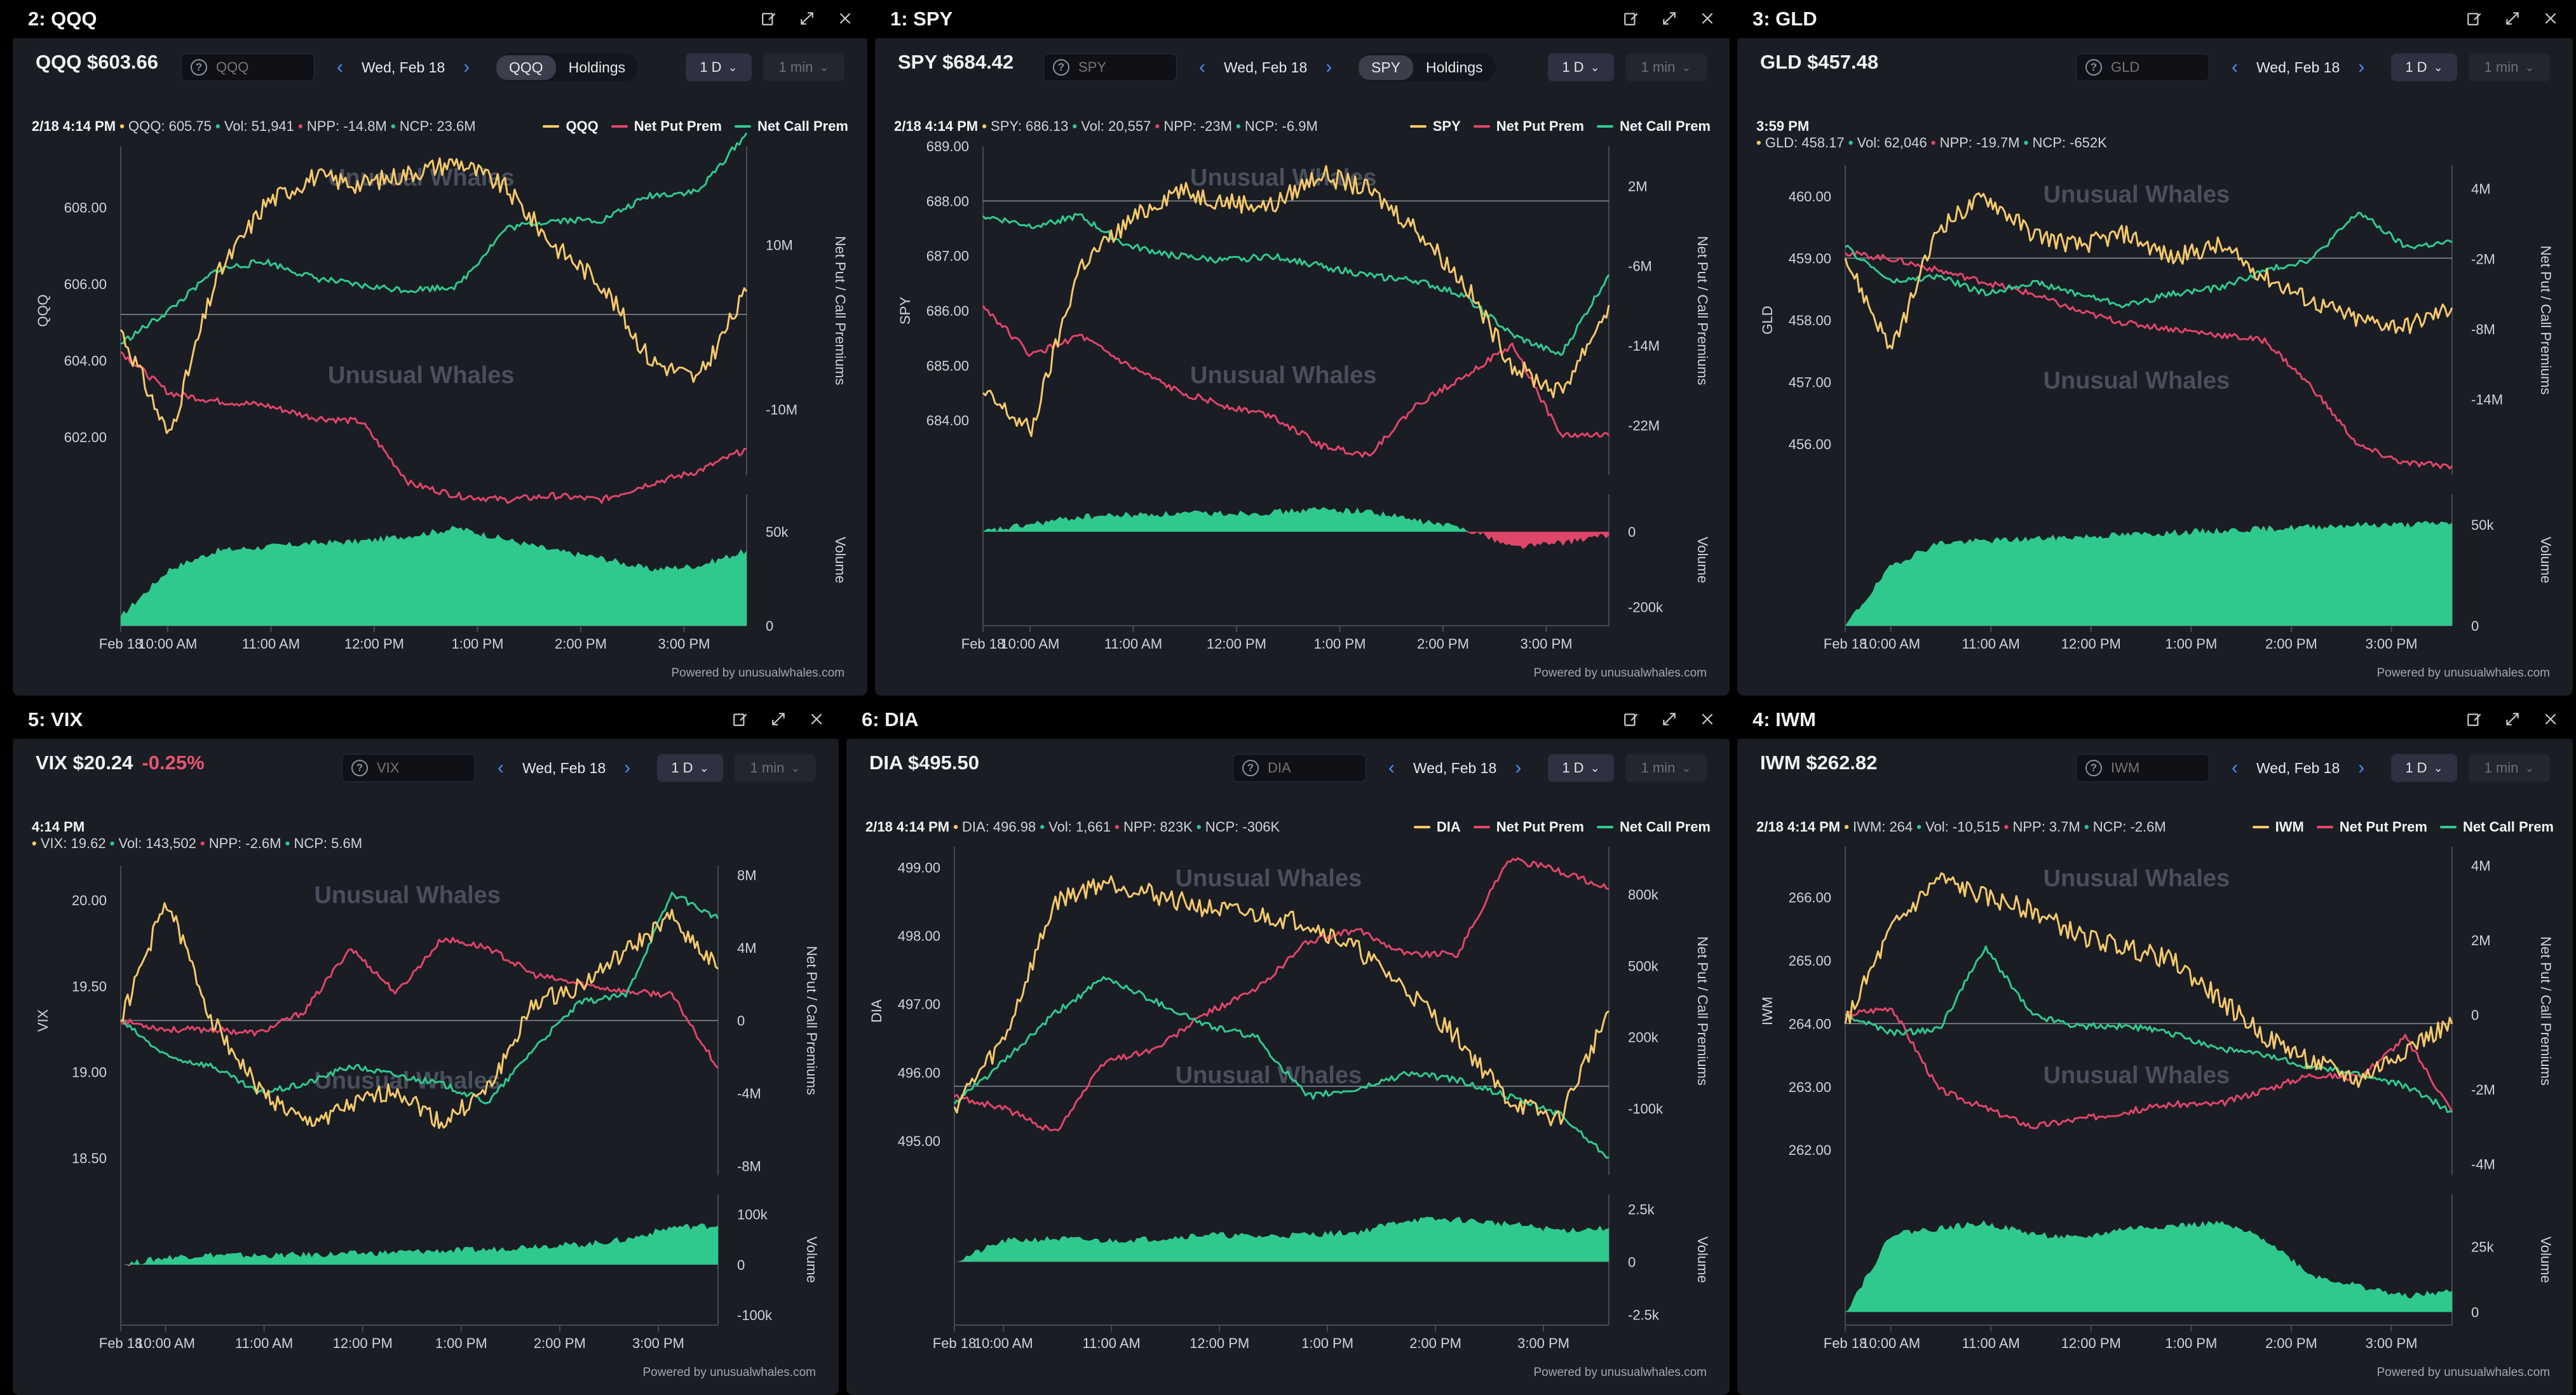  Describe the element at coordinates (85, 437) in the screenshot. I see `price-tick-label: 602.00` at that location.